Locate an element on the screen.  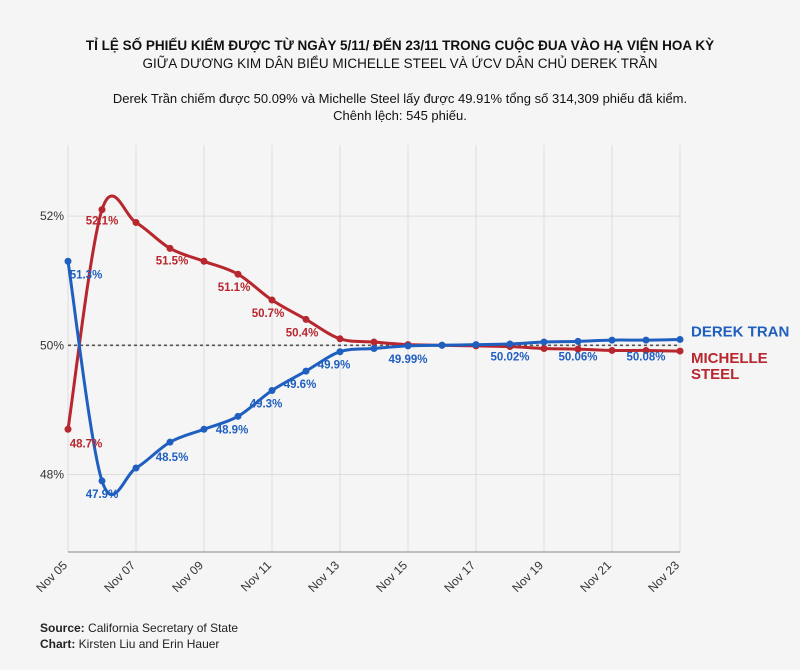
source-label: Source: is located at coordinates (62, 628).